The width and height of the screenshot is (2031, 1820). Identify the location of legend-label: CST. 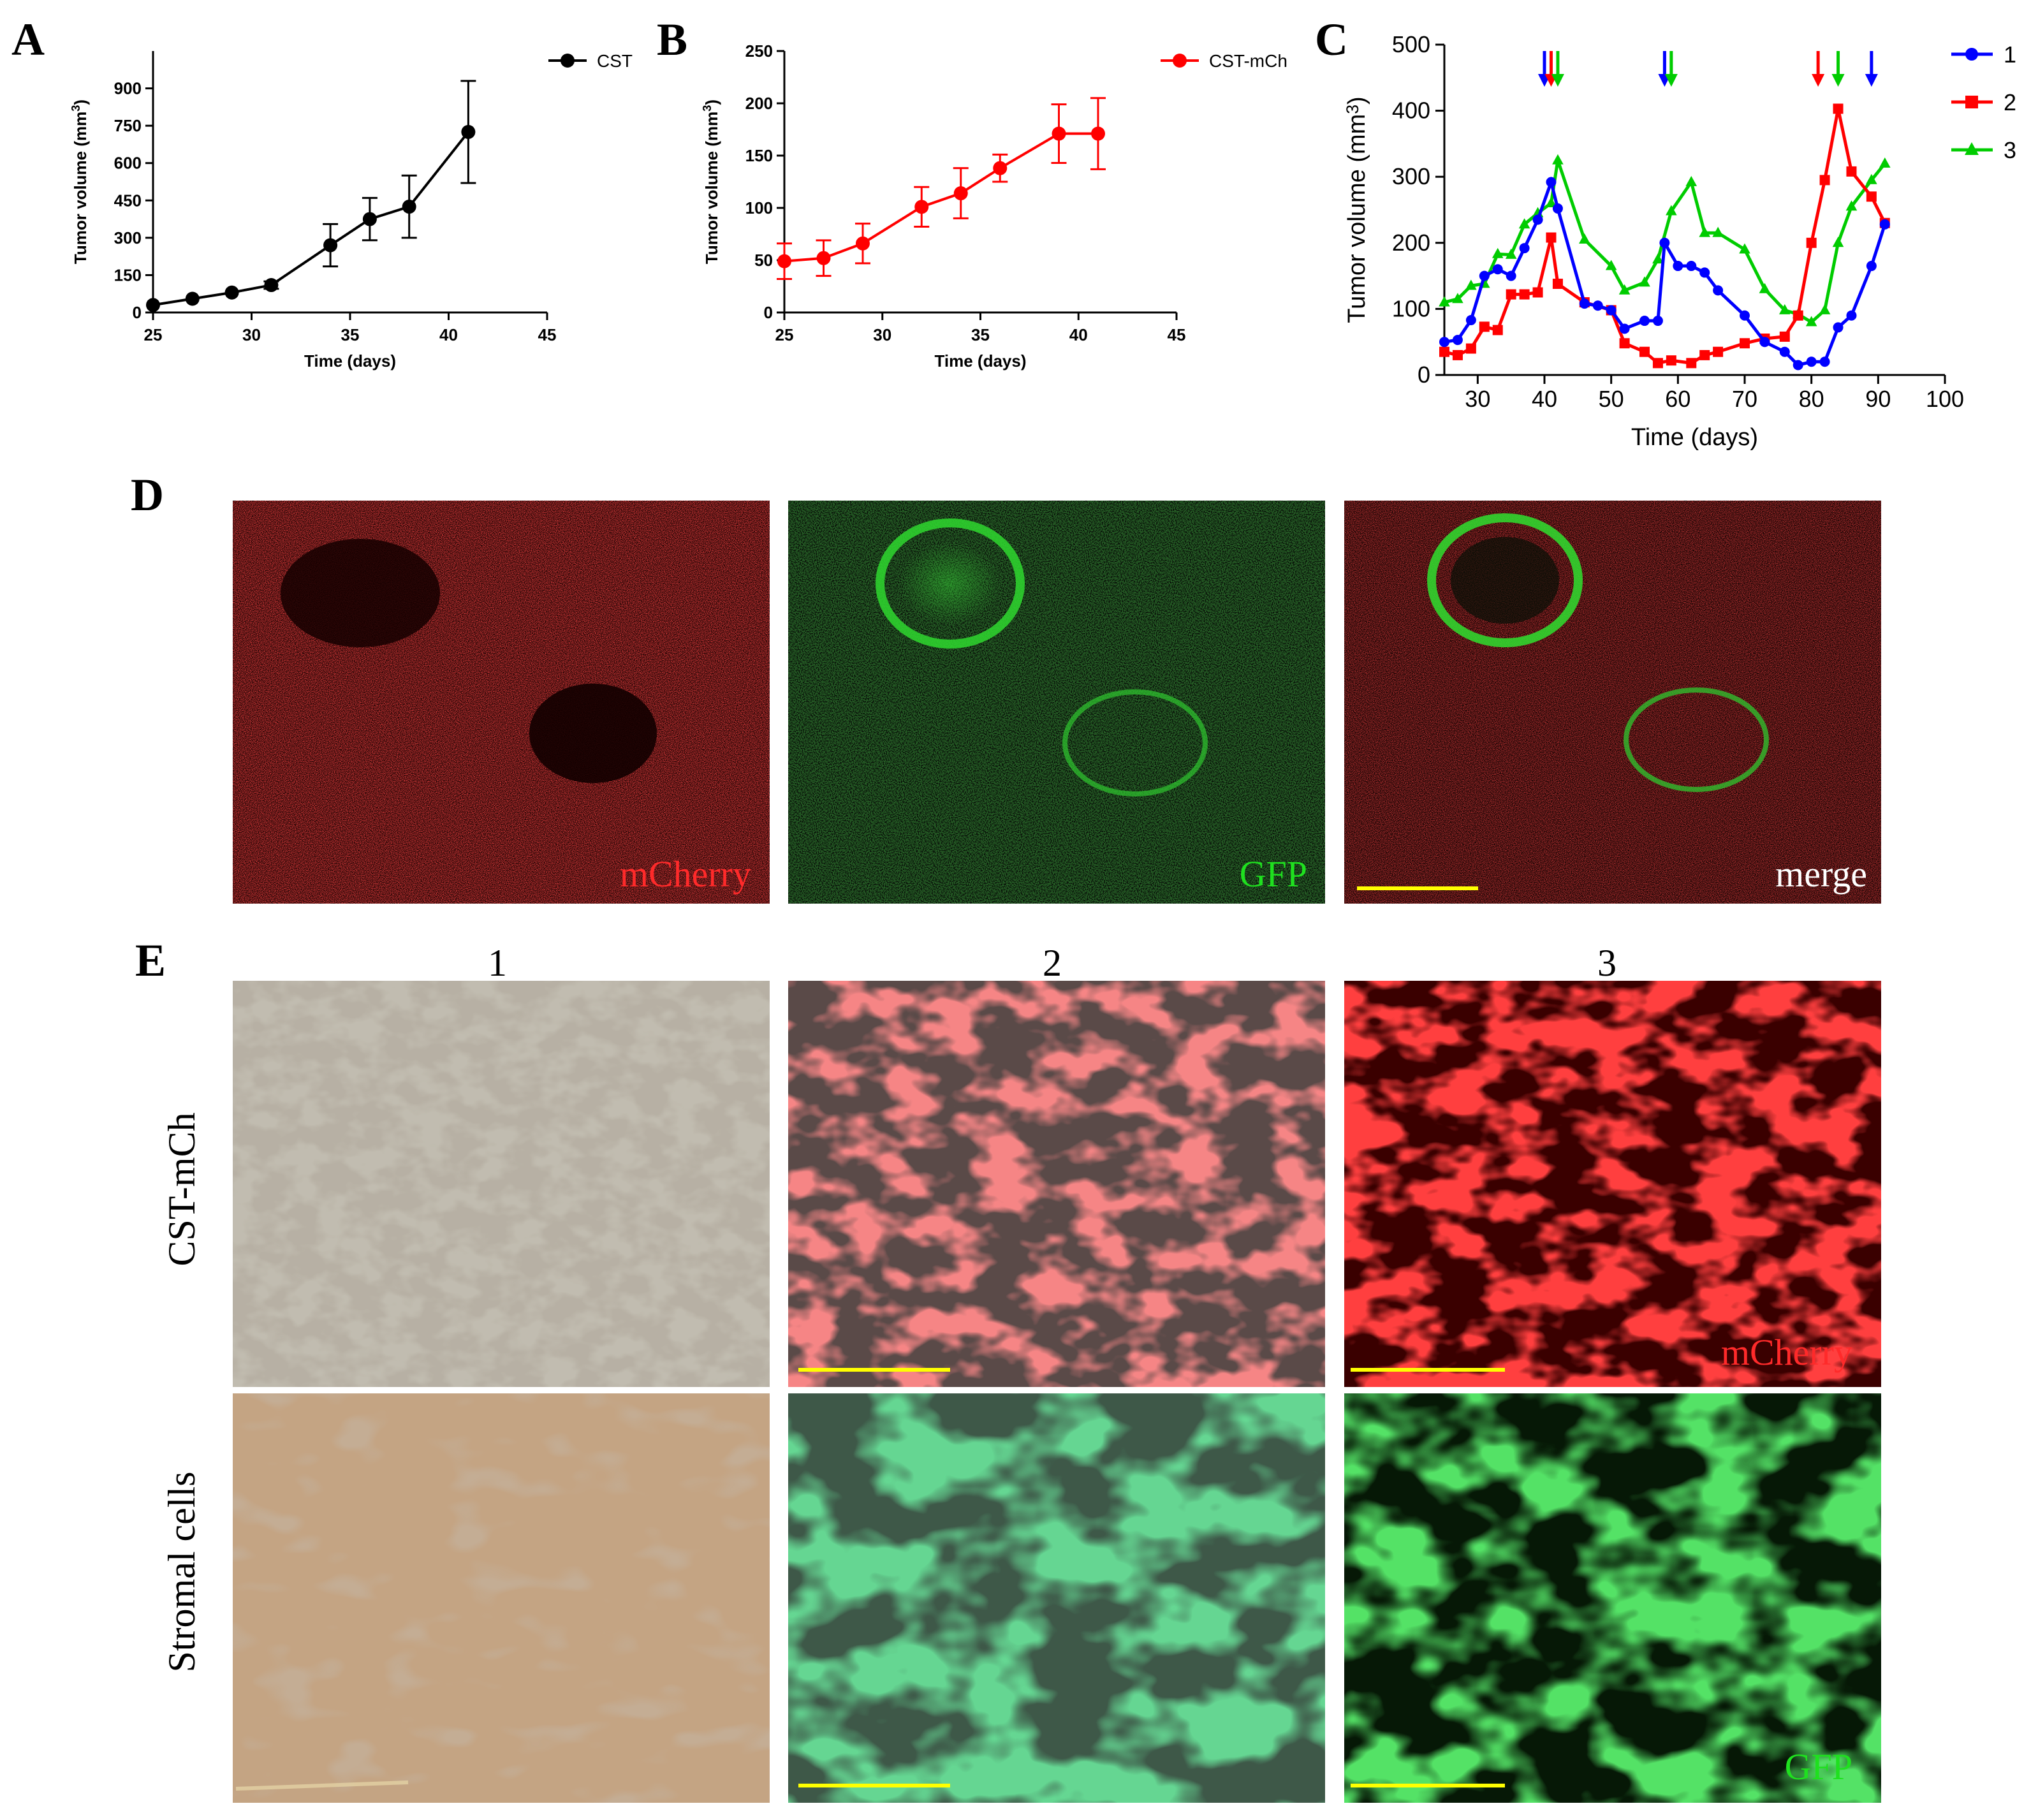
(615, 61).